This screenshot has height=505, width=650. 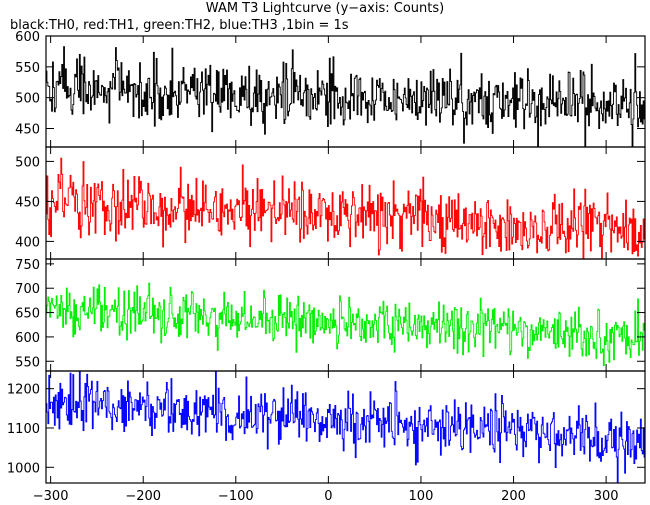 I want to click on x-tick-label: 200, so click(x=513, y=496).